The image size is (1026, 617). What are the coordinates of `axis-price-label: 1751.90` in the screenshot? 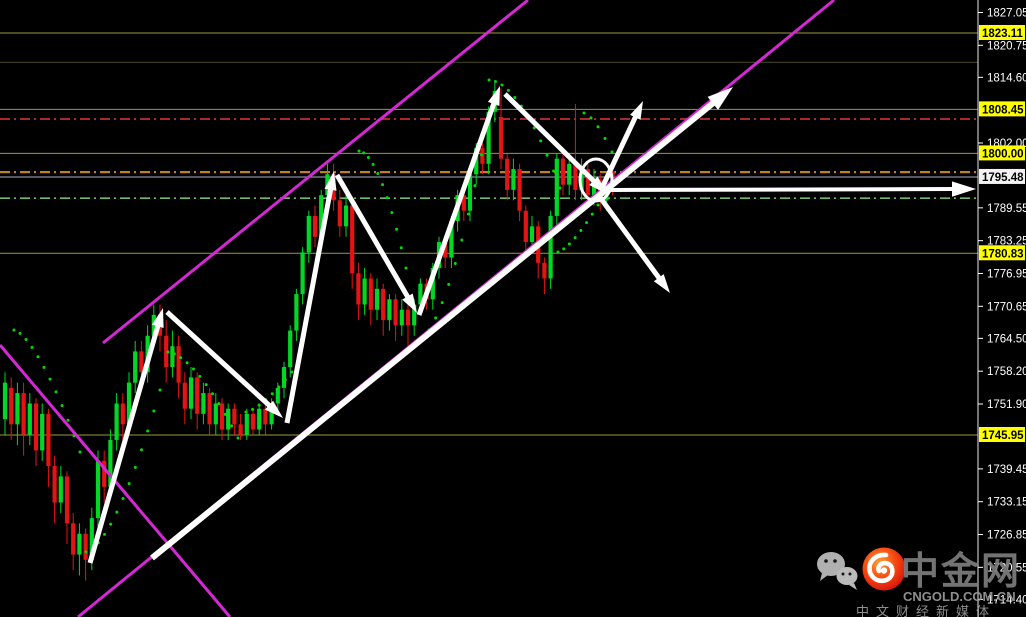 It's located at (1006, 405).